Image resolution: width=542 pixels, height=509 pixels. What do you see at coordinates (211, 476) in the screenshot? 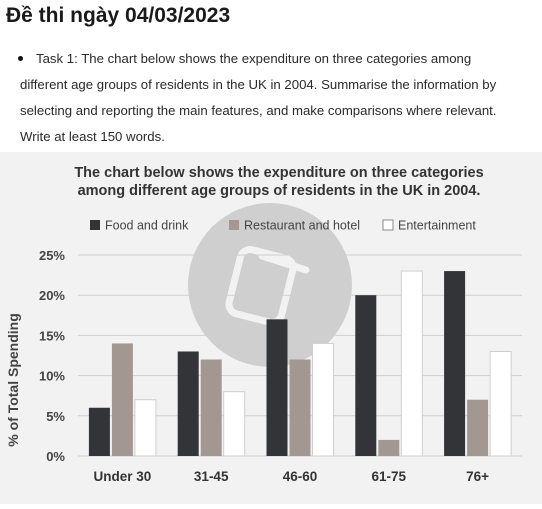
I see `x-tick-label: 31-45` at bounding box center [211, 476].